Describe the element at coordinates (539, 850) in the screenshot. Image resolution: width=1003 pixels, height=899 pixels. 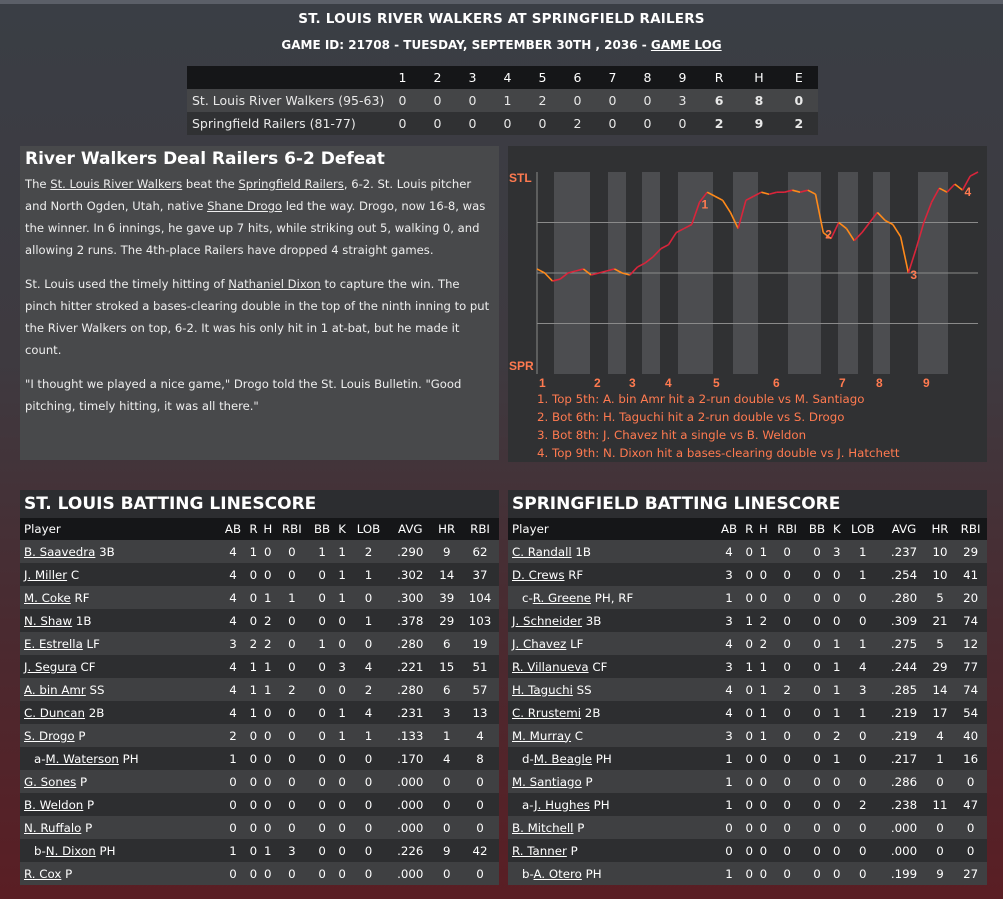
I see `player-link: R. Tanner` at that location.